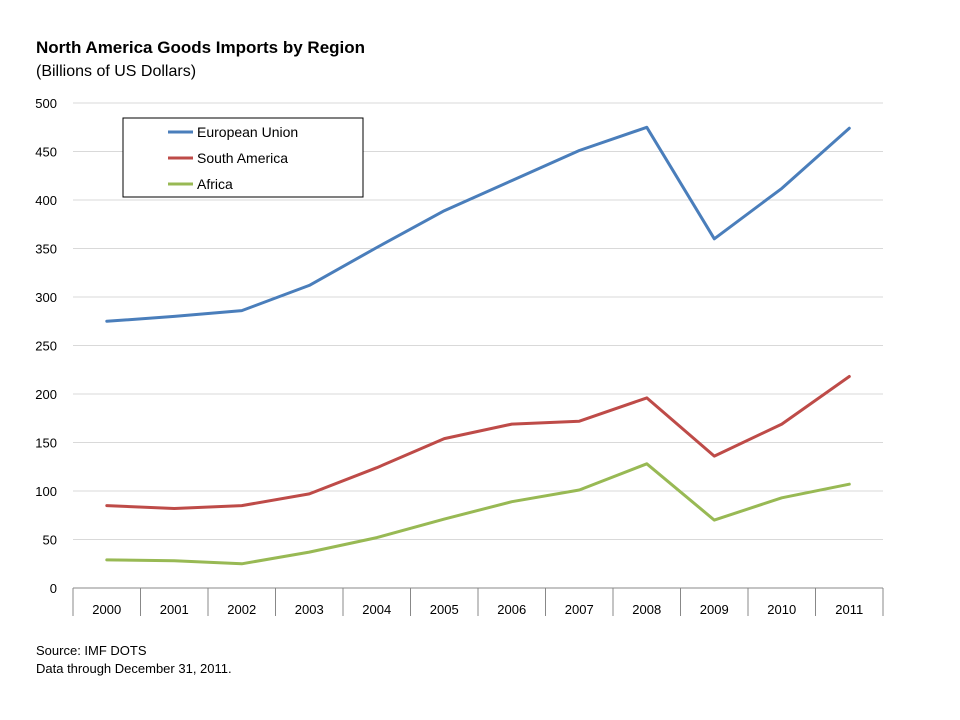 The height and width of the screenshot is (720, 960). I want to click on legend-label: South America, so click(242, 158).